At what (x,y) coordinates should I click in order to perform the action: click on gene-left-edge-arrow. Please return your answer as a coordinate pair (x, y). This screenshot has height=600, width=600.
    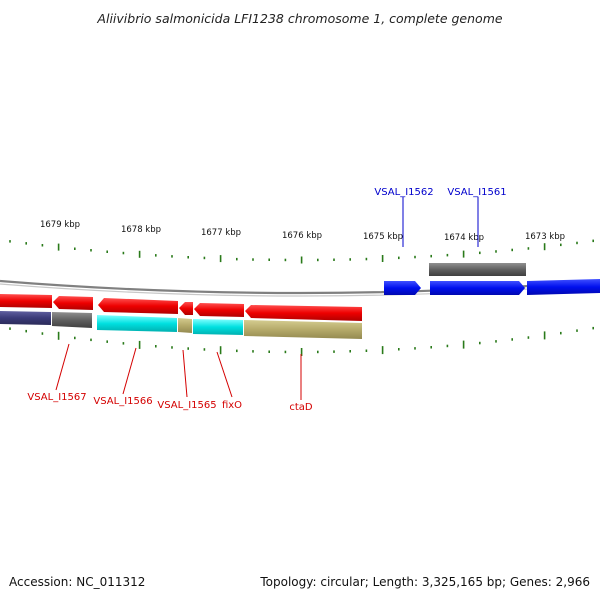
    Looking at the image, I should click on (26, 301).